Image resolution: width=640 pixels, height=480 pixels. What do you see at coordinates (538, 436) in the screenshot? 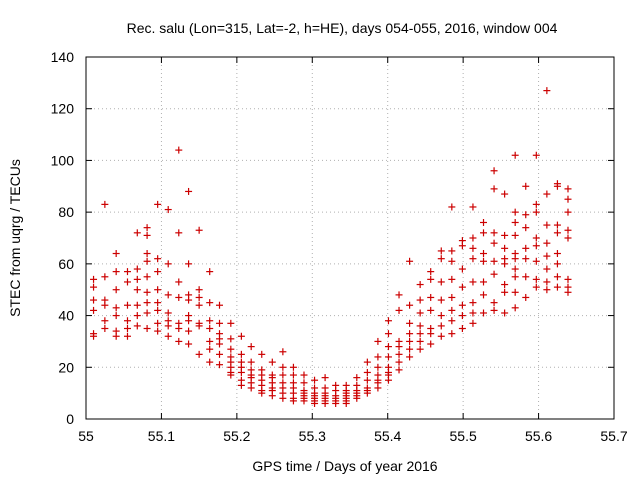
I see `x-tick-label: 55.6` at bounding box center [538, 436].